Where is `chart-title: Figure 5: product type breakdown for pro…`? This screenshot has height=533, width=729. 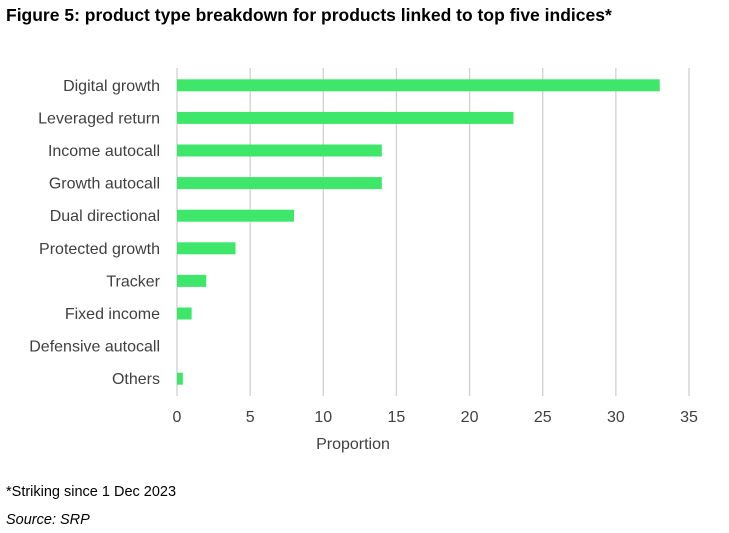
chart-title: Figure 5: product type breakdown for pro… is located at coordinates (309, 15).